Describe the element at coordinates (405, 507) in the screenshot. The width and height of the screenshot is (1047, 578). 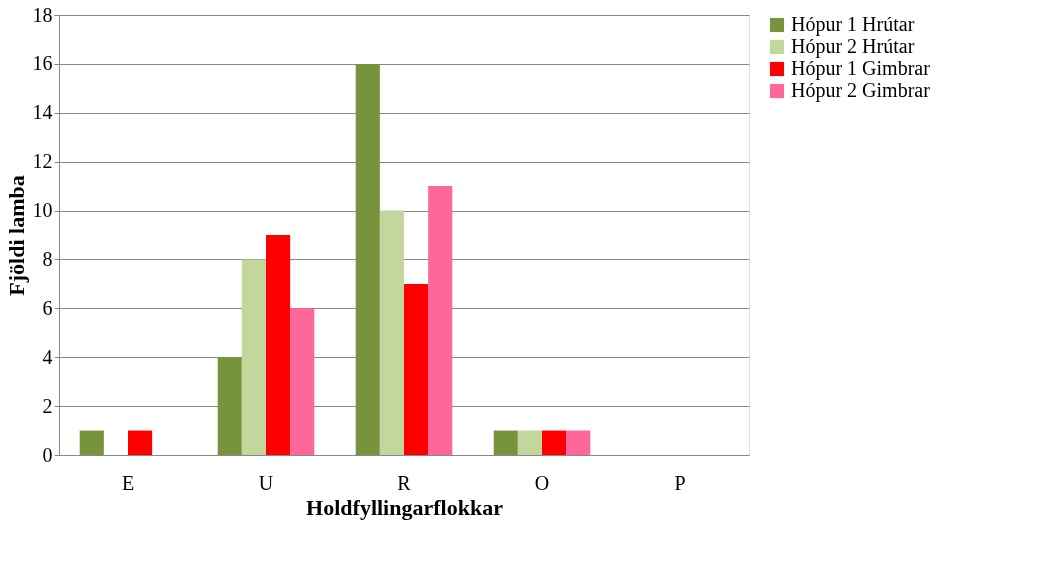
I see `x-axis-title: Holdfyllingarflokkar` at that location.